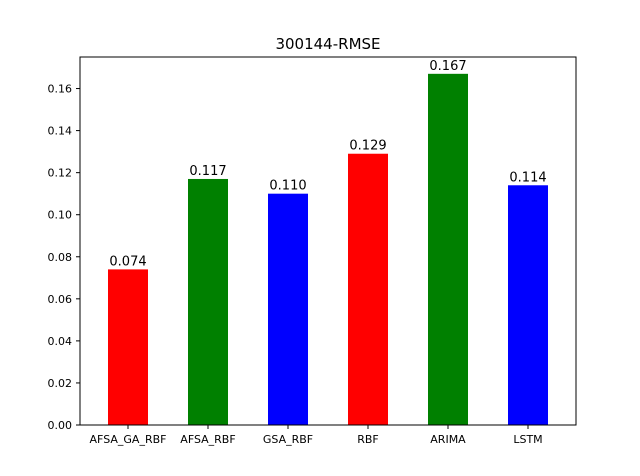 The height and width of the screenshot is (476, 640). Describe the element at coordinates (60, 173) in the screenshot. I see `y-tick-label-6: 0.12` at that location.